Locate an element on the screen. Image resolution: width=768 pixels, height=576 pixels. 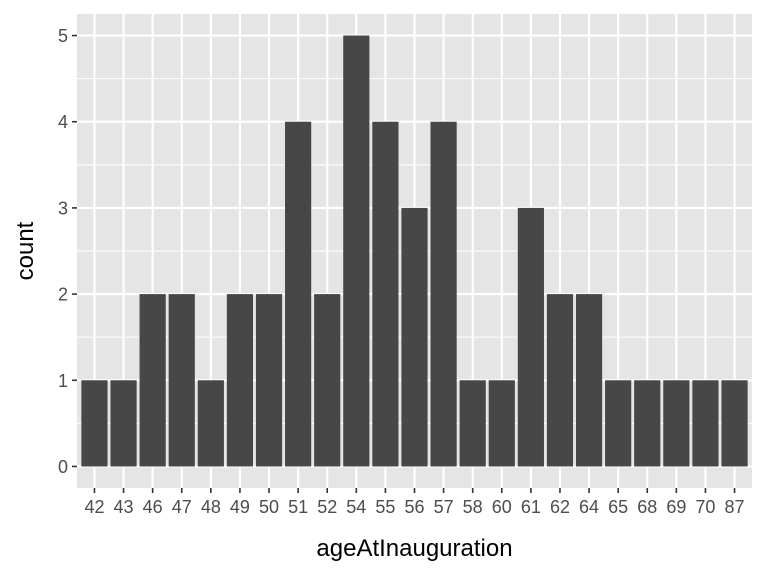
x-tick-label: 69 is located at coordinates (676, 507).